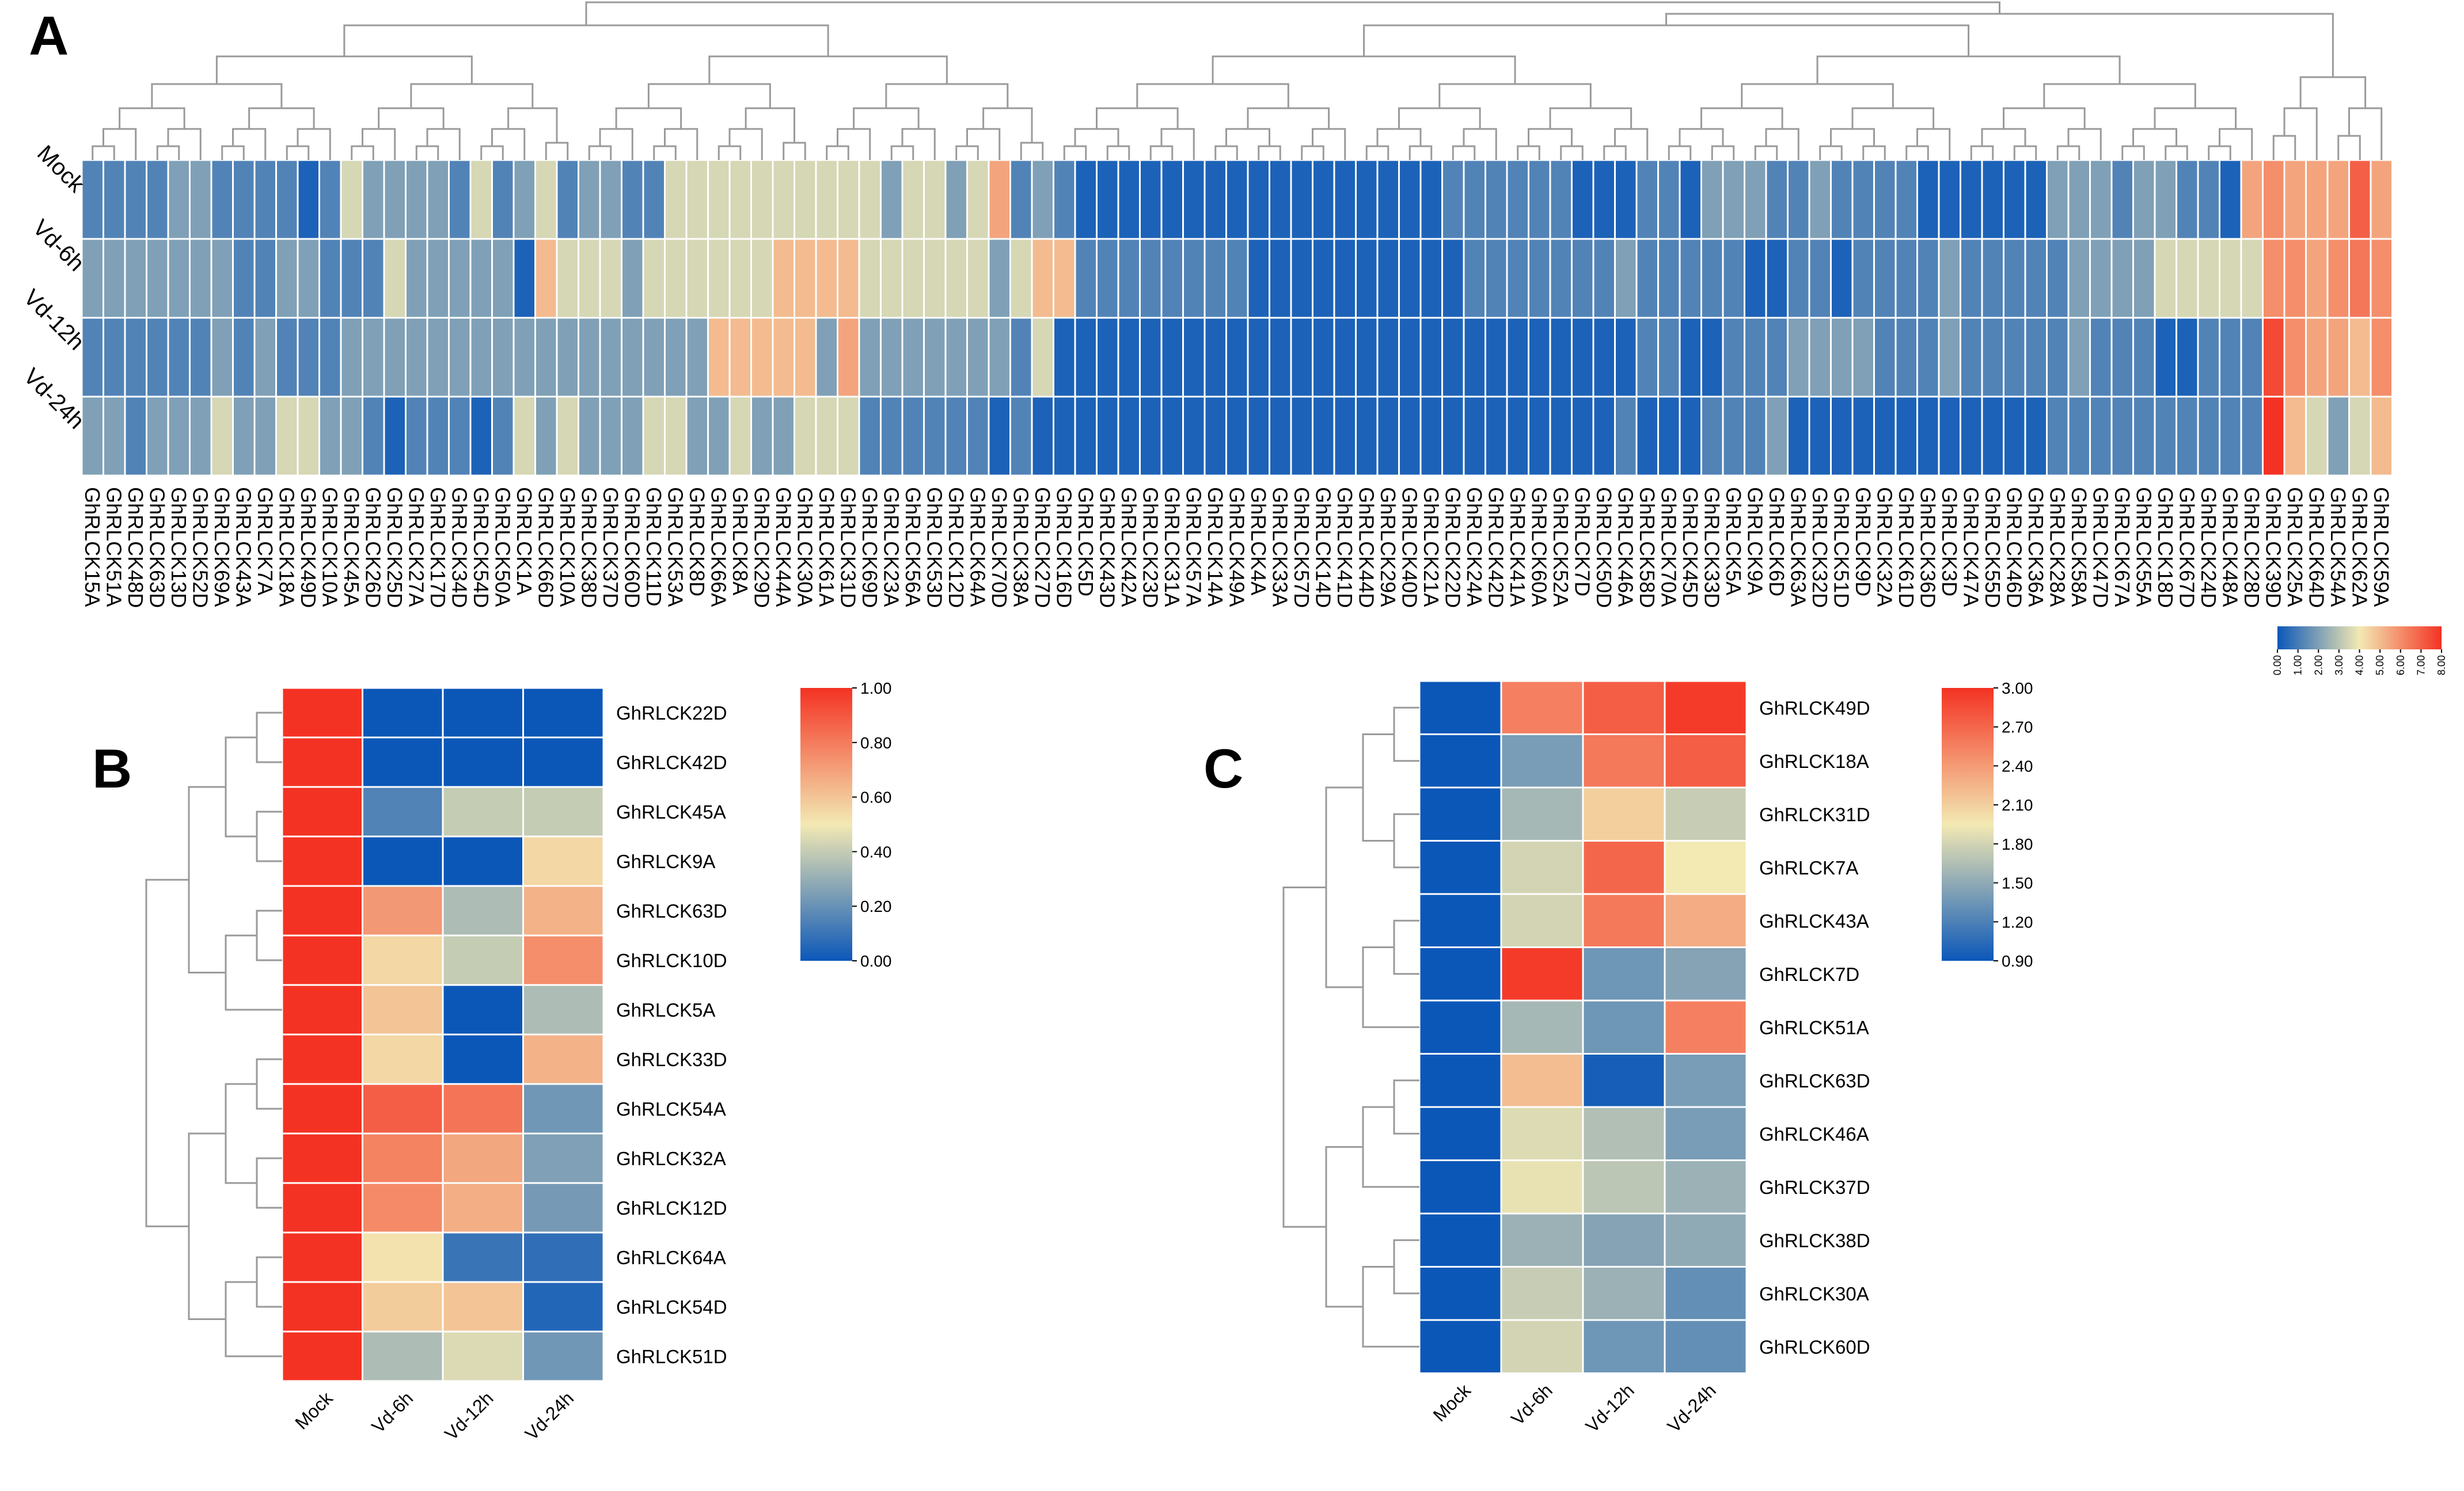 The image size is (2464, 1491). Describe the element at coordinates (1949, 541) in the screenshot. I see `heatmap-a-col-label: GhRLCK3D` at that location.